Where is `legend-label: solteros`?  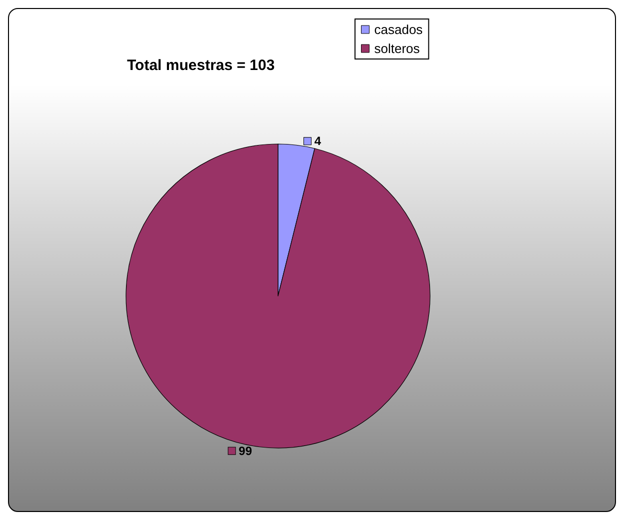
legend-label: solteros is located at coordinates (397, 48).